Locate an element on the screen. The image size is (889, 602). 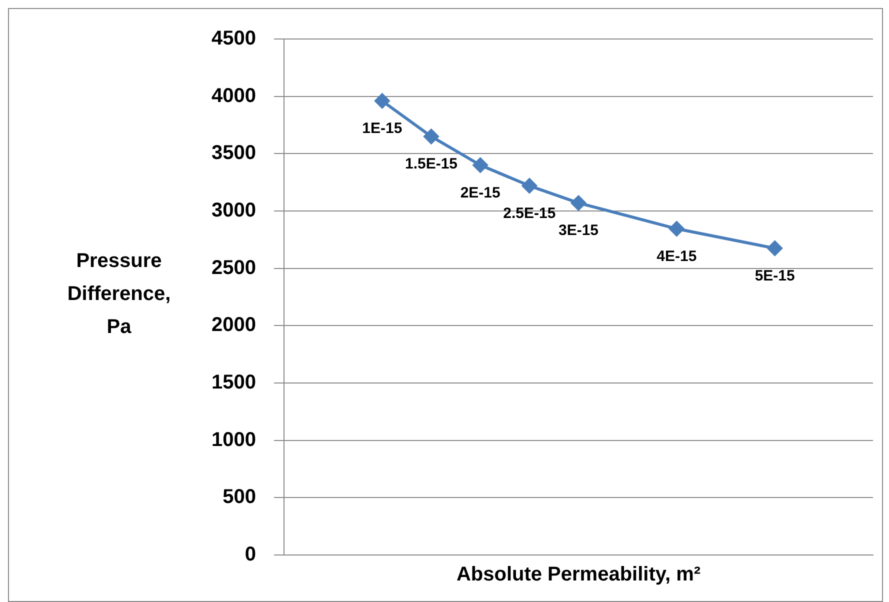
annotation: 4E-15 is located at coordinates (676, 256).